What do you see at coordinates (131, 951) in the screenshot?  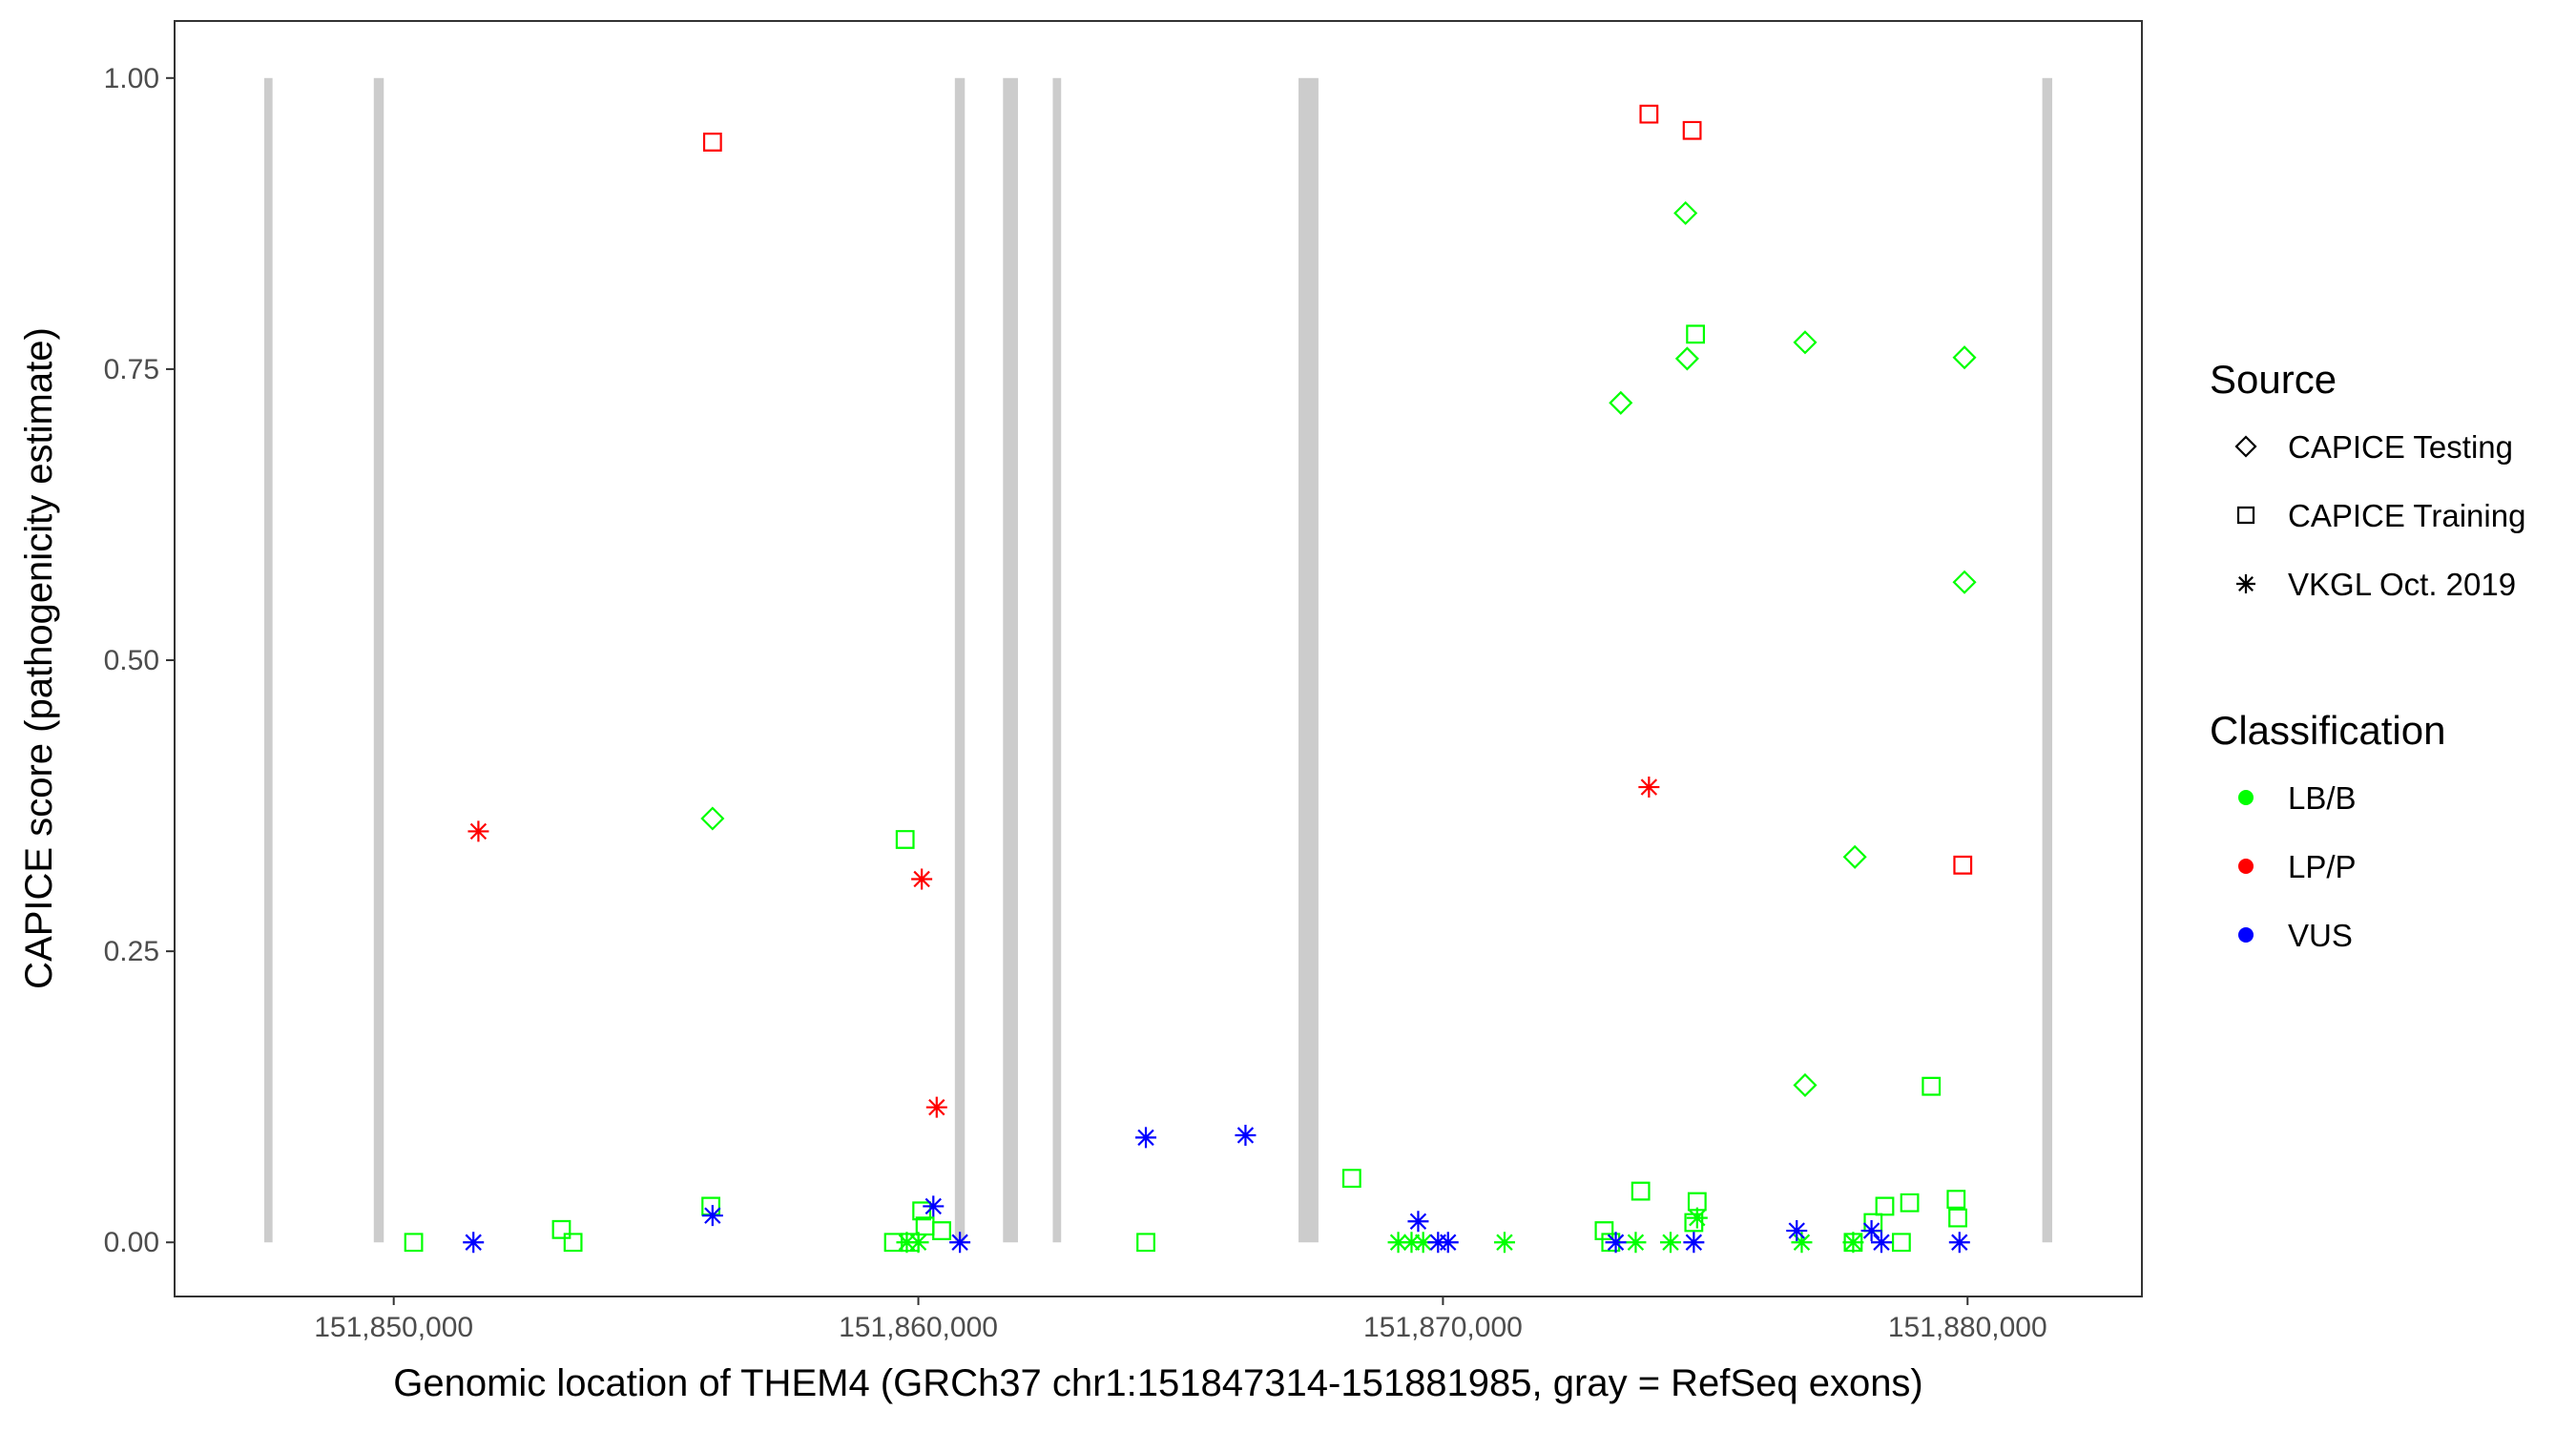 I see `y-tick-label: 0.25` at bounding box center [131, 951].